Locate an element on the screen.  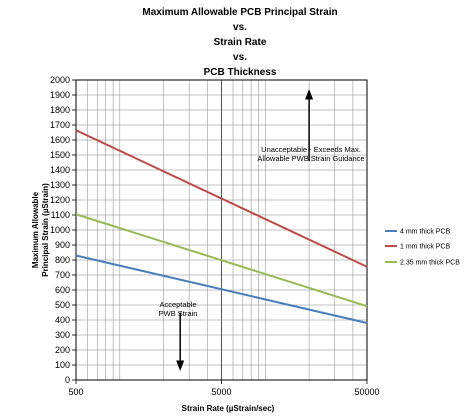
x-tick-label: 50000 is located at coordinates (366, 392).